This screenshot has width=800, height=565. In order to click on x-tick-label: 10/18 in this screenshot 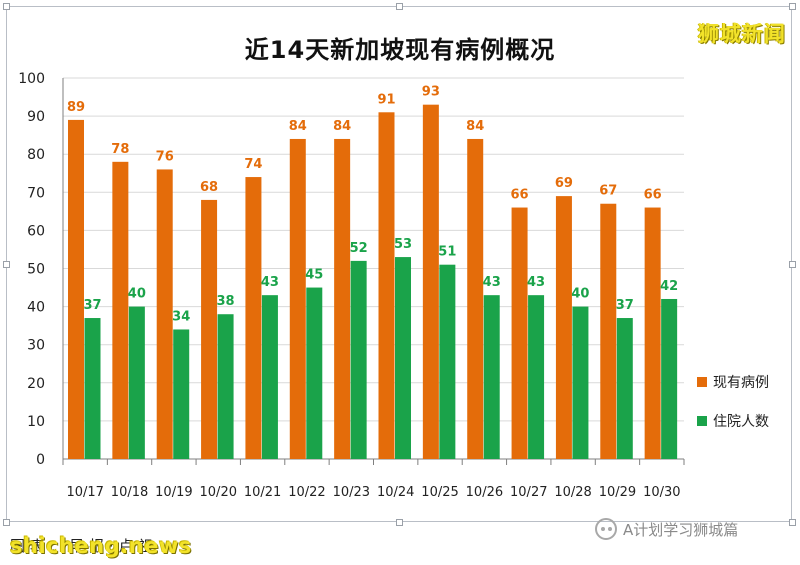, I will do `click(129, 492)`.